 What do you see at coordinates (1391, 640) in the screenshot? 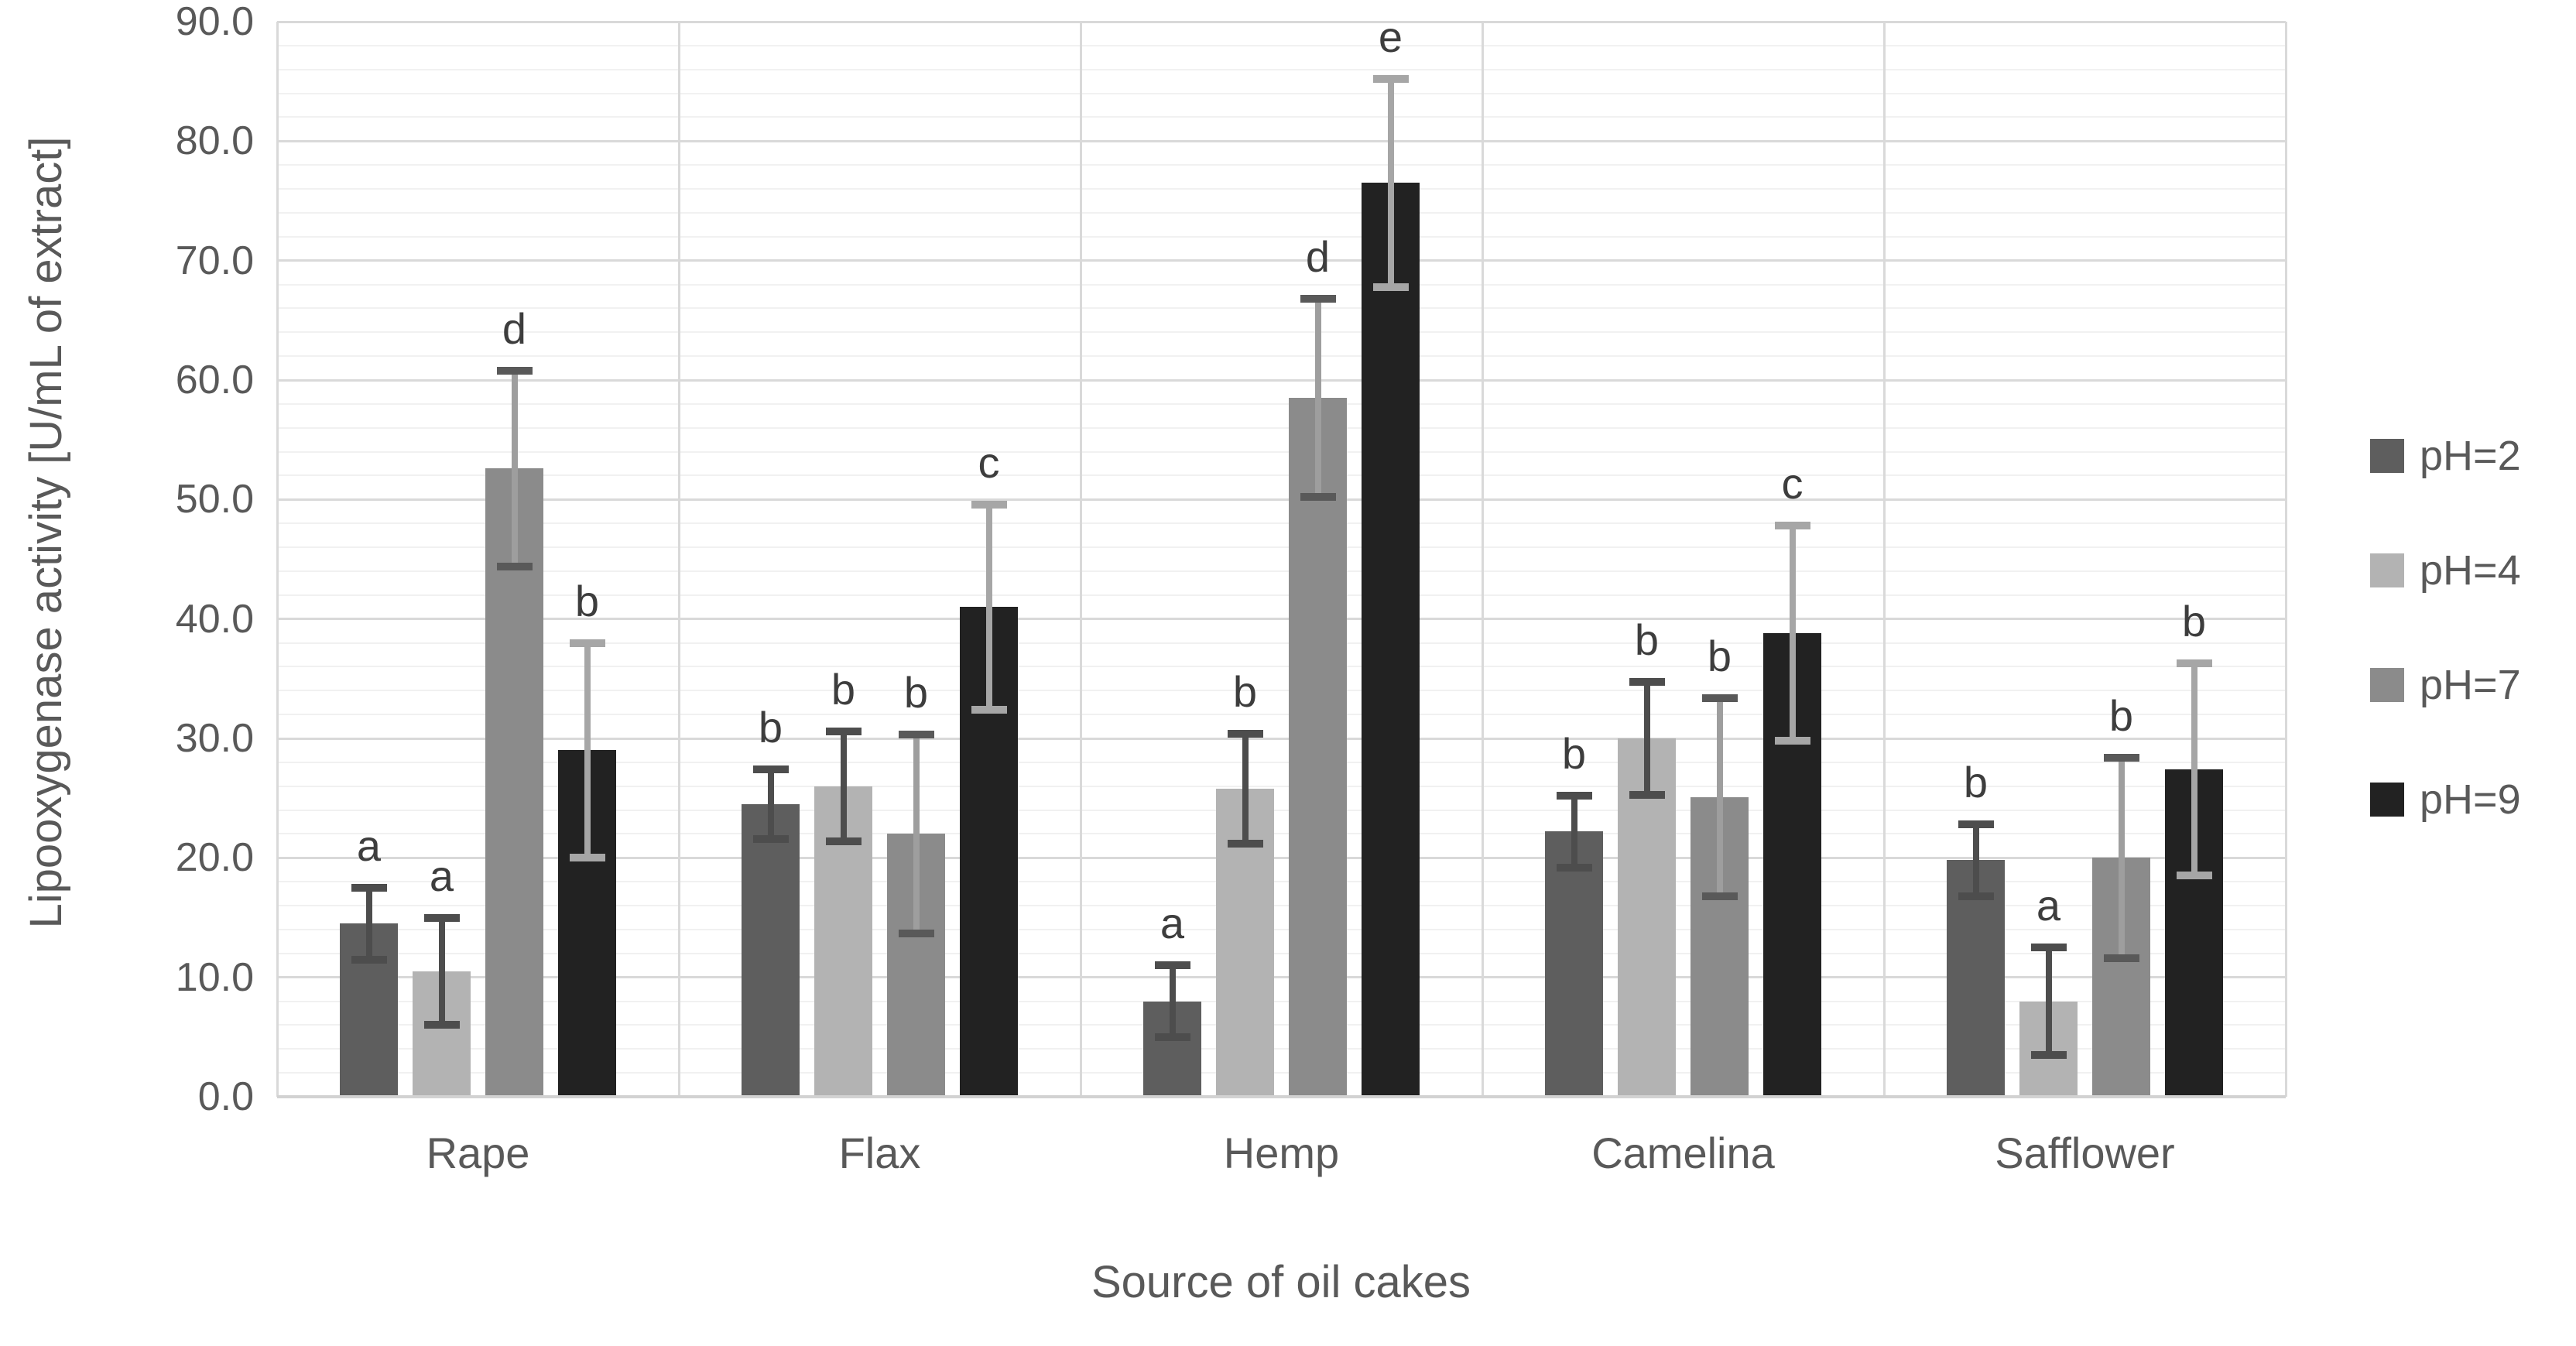
I see `bar-hemp-pH9` at bounding box center [1391, 640].